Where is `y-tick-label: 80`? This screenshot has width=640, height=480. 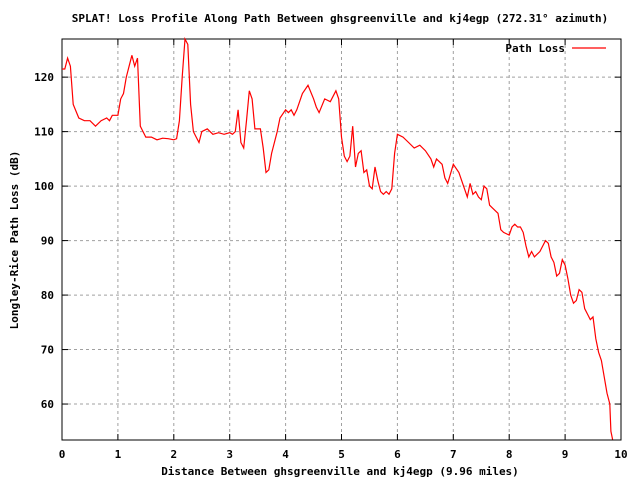 y-tick-label: 80 is located at coordinates (47, 295).